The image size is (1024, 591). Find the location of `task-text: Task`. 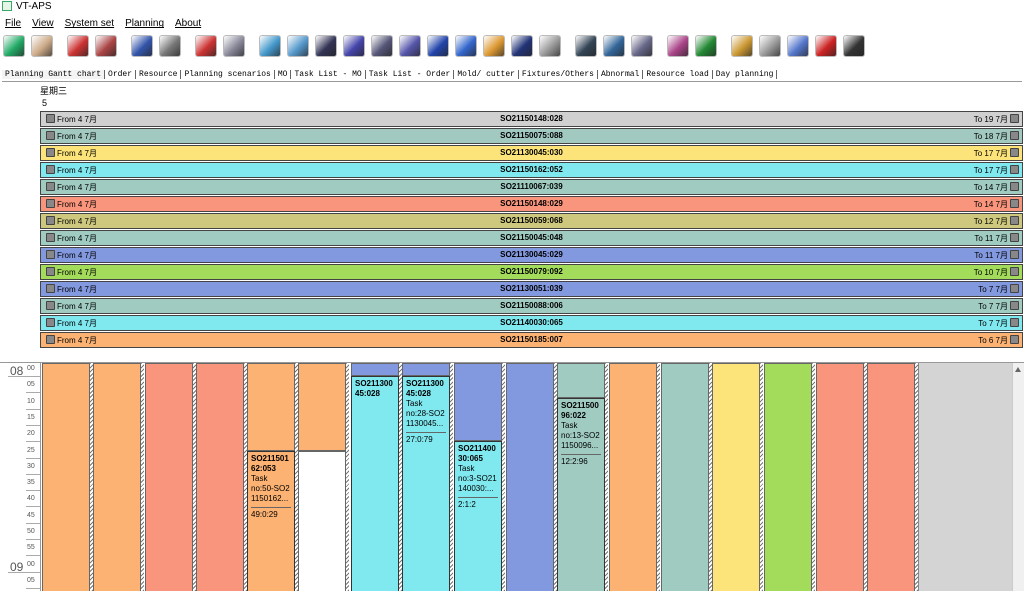

task-text: Task is located at coordinates (569, 425).